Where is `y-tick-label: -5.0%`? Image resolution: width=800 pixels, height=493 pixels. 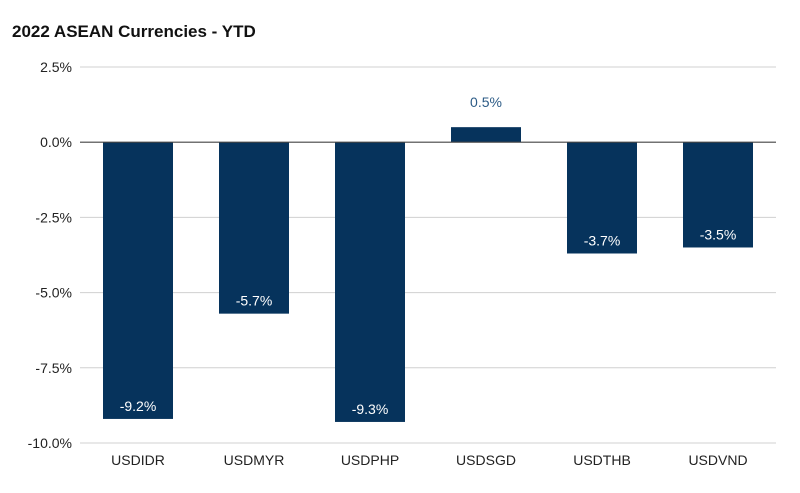 y-tick-label: -5.0% is located at coordinates (53, 293).